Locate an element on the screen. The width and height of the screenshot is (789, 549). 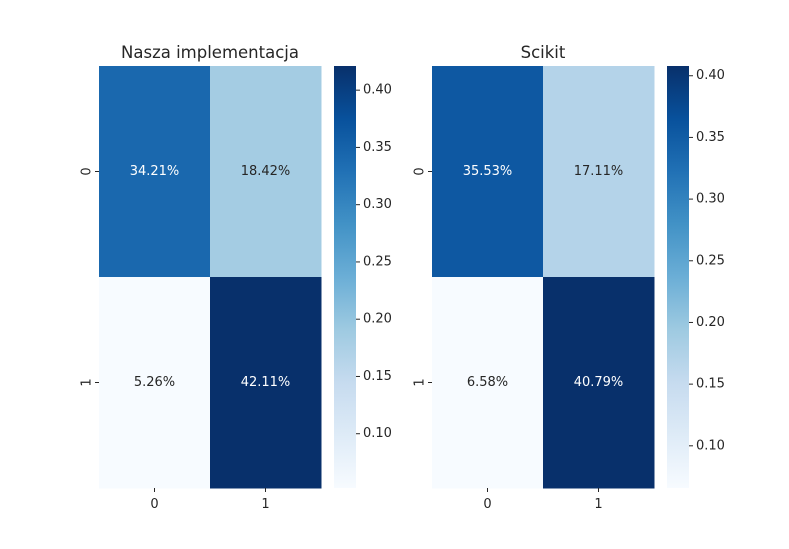
cell-value-label: 42.11% is located at coordinates (266, 382).